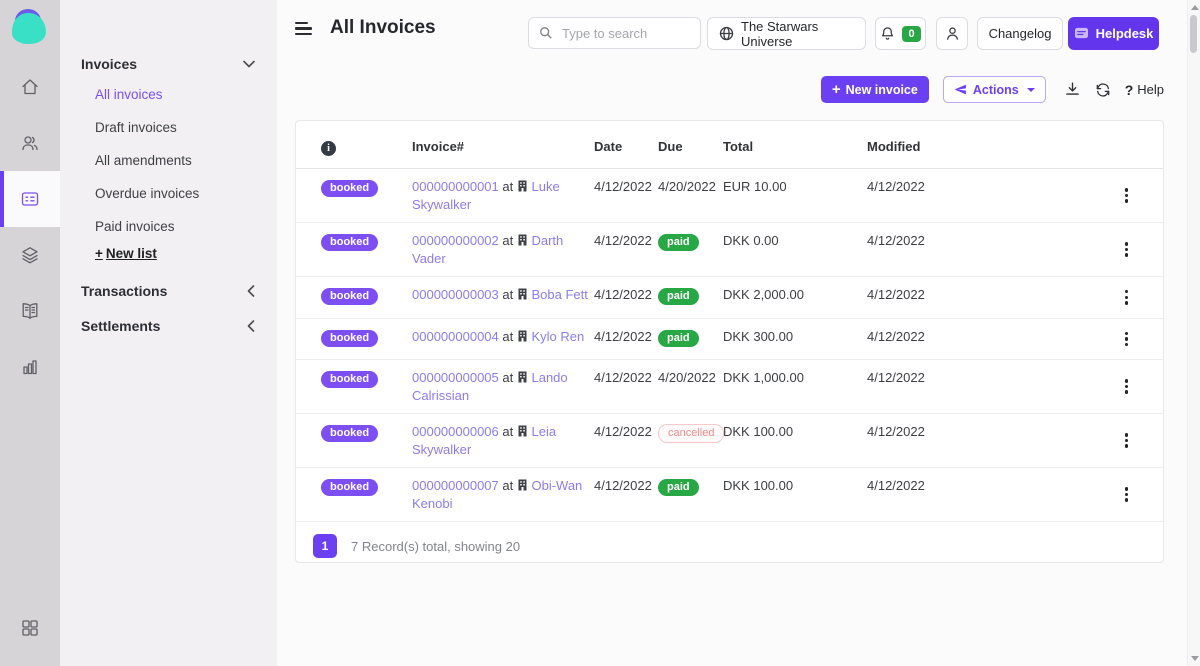 The width and height of the screenshot is (1200, 666). What do you see at coordinates (455, 294) in the screenshot?
I see `invoice-number-link: 000000000003` at bounding box center [455, 294].